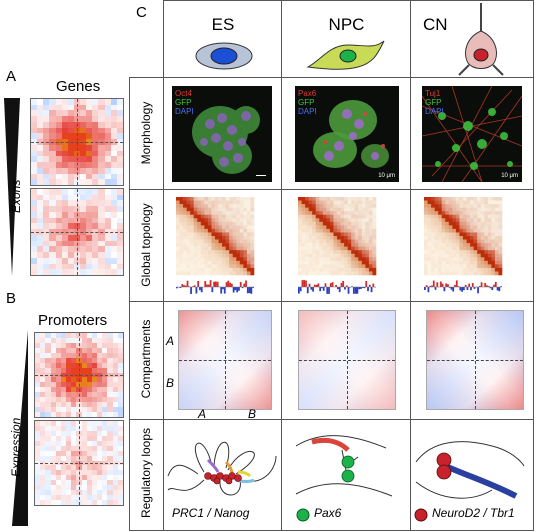 Image resolution: width=540 pixels, height=532 pixels. I want to click on column-title-es: ES, so click(223, 24).